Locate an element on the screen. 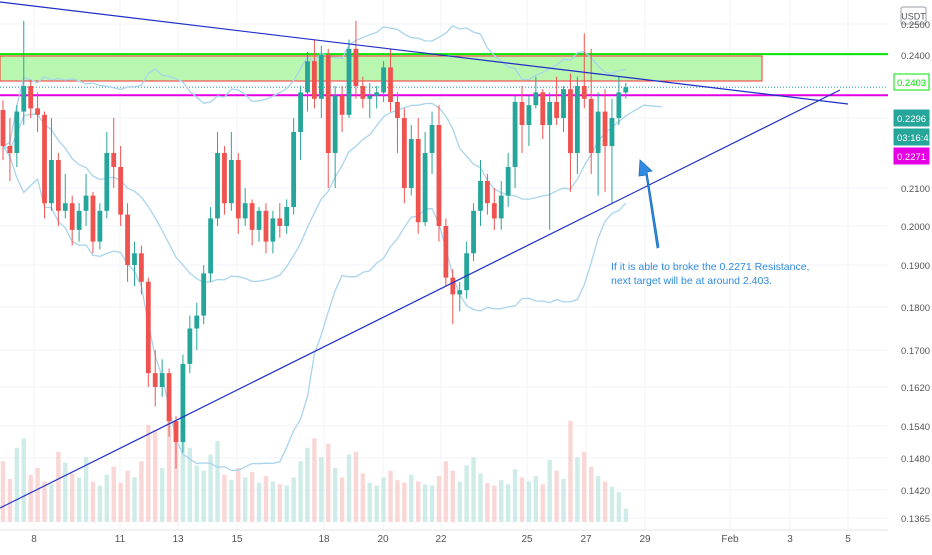 The height and width of the screenshot is (555, 932). price-tag: 0.2271 is located at coordinates (911, 156).